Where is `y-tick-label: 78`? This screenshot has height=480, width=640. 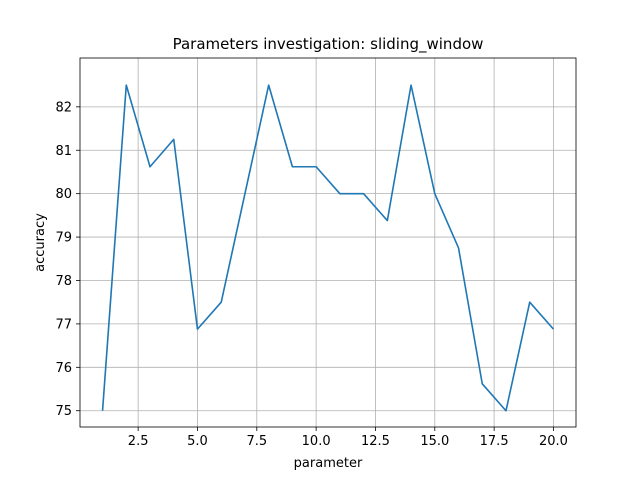
y-tick-label: 78 is located at coordinates (63, 281).